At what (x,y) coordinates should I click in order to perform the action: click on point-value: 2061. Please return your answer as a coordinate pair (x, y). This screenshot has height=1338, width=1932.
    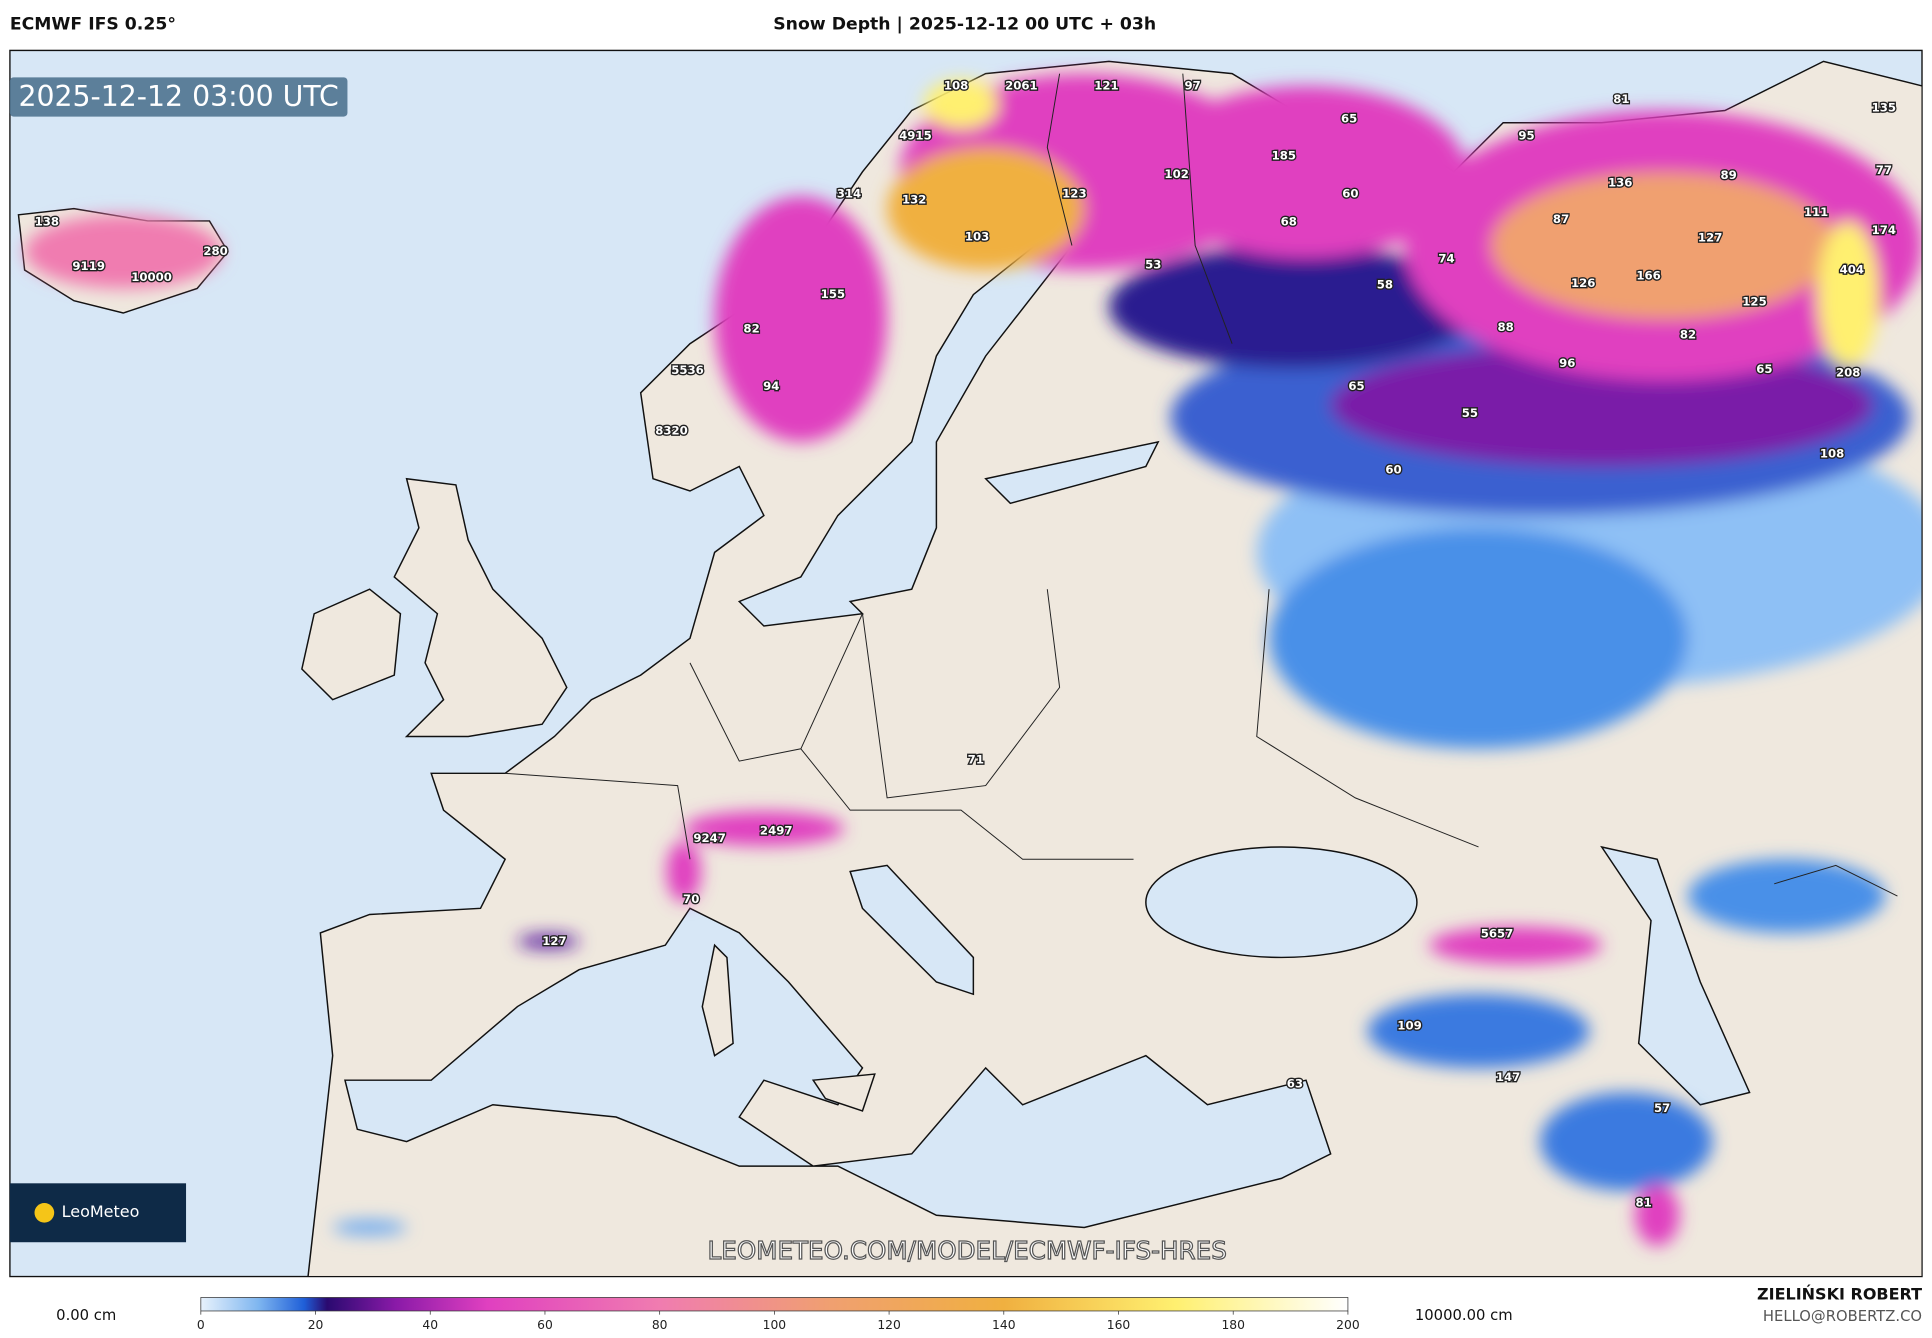
    Looking at the image, I should click on (1021, 85).